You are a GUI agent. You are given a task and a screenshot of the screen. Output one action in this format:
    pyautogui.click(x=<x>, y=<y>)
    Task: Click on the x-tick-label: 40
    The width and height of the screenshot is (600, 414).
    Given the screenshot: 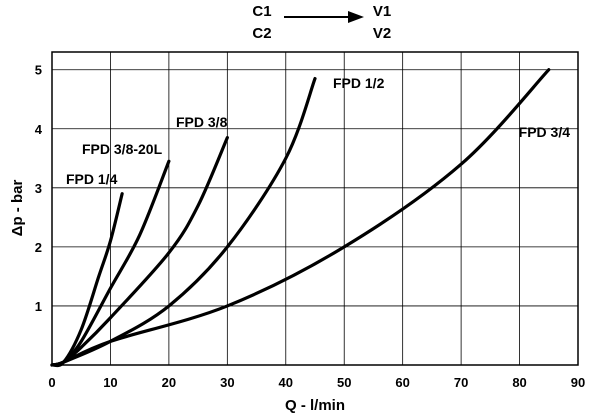 What is the action you would take?
    pyautogui.click(x=286, y=382)
    